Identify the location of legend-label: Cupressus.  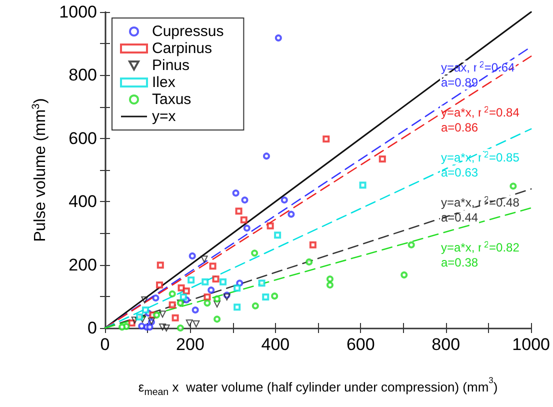
(188, 31).